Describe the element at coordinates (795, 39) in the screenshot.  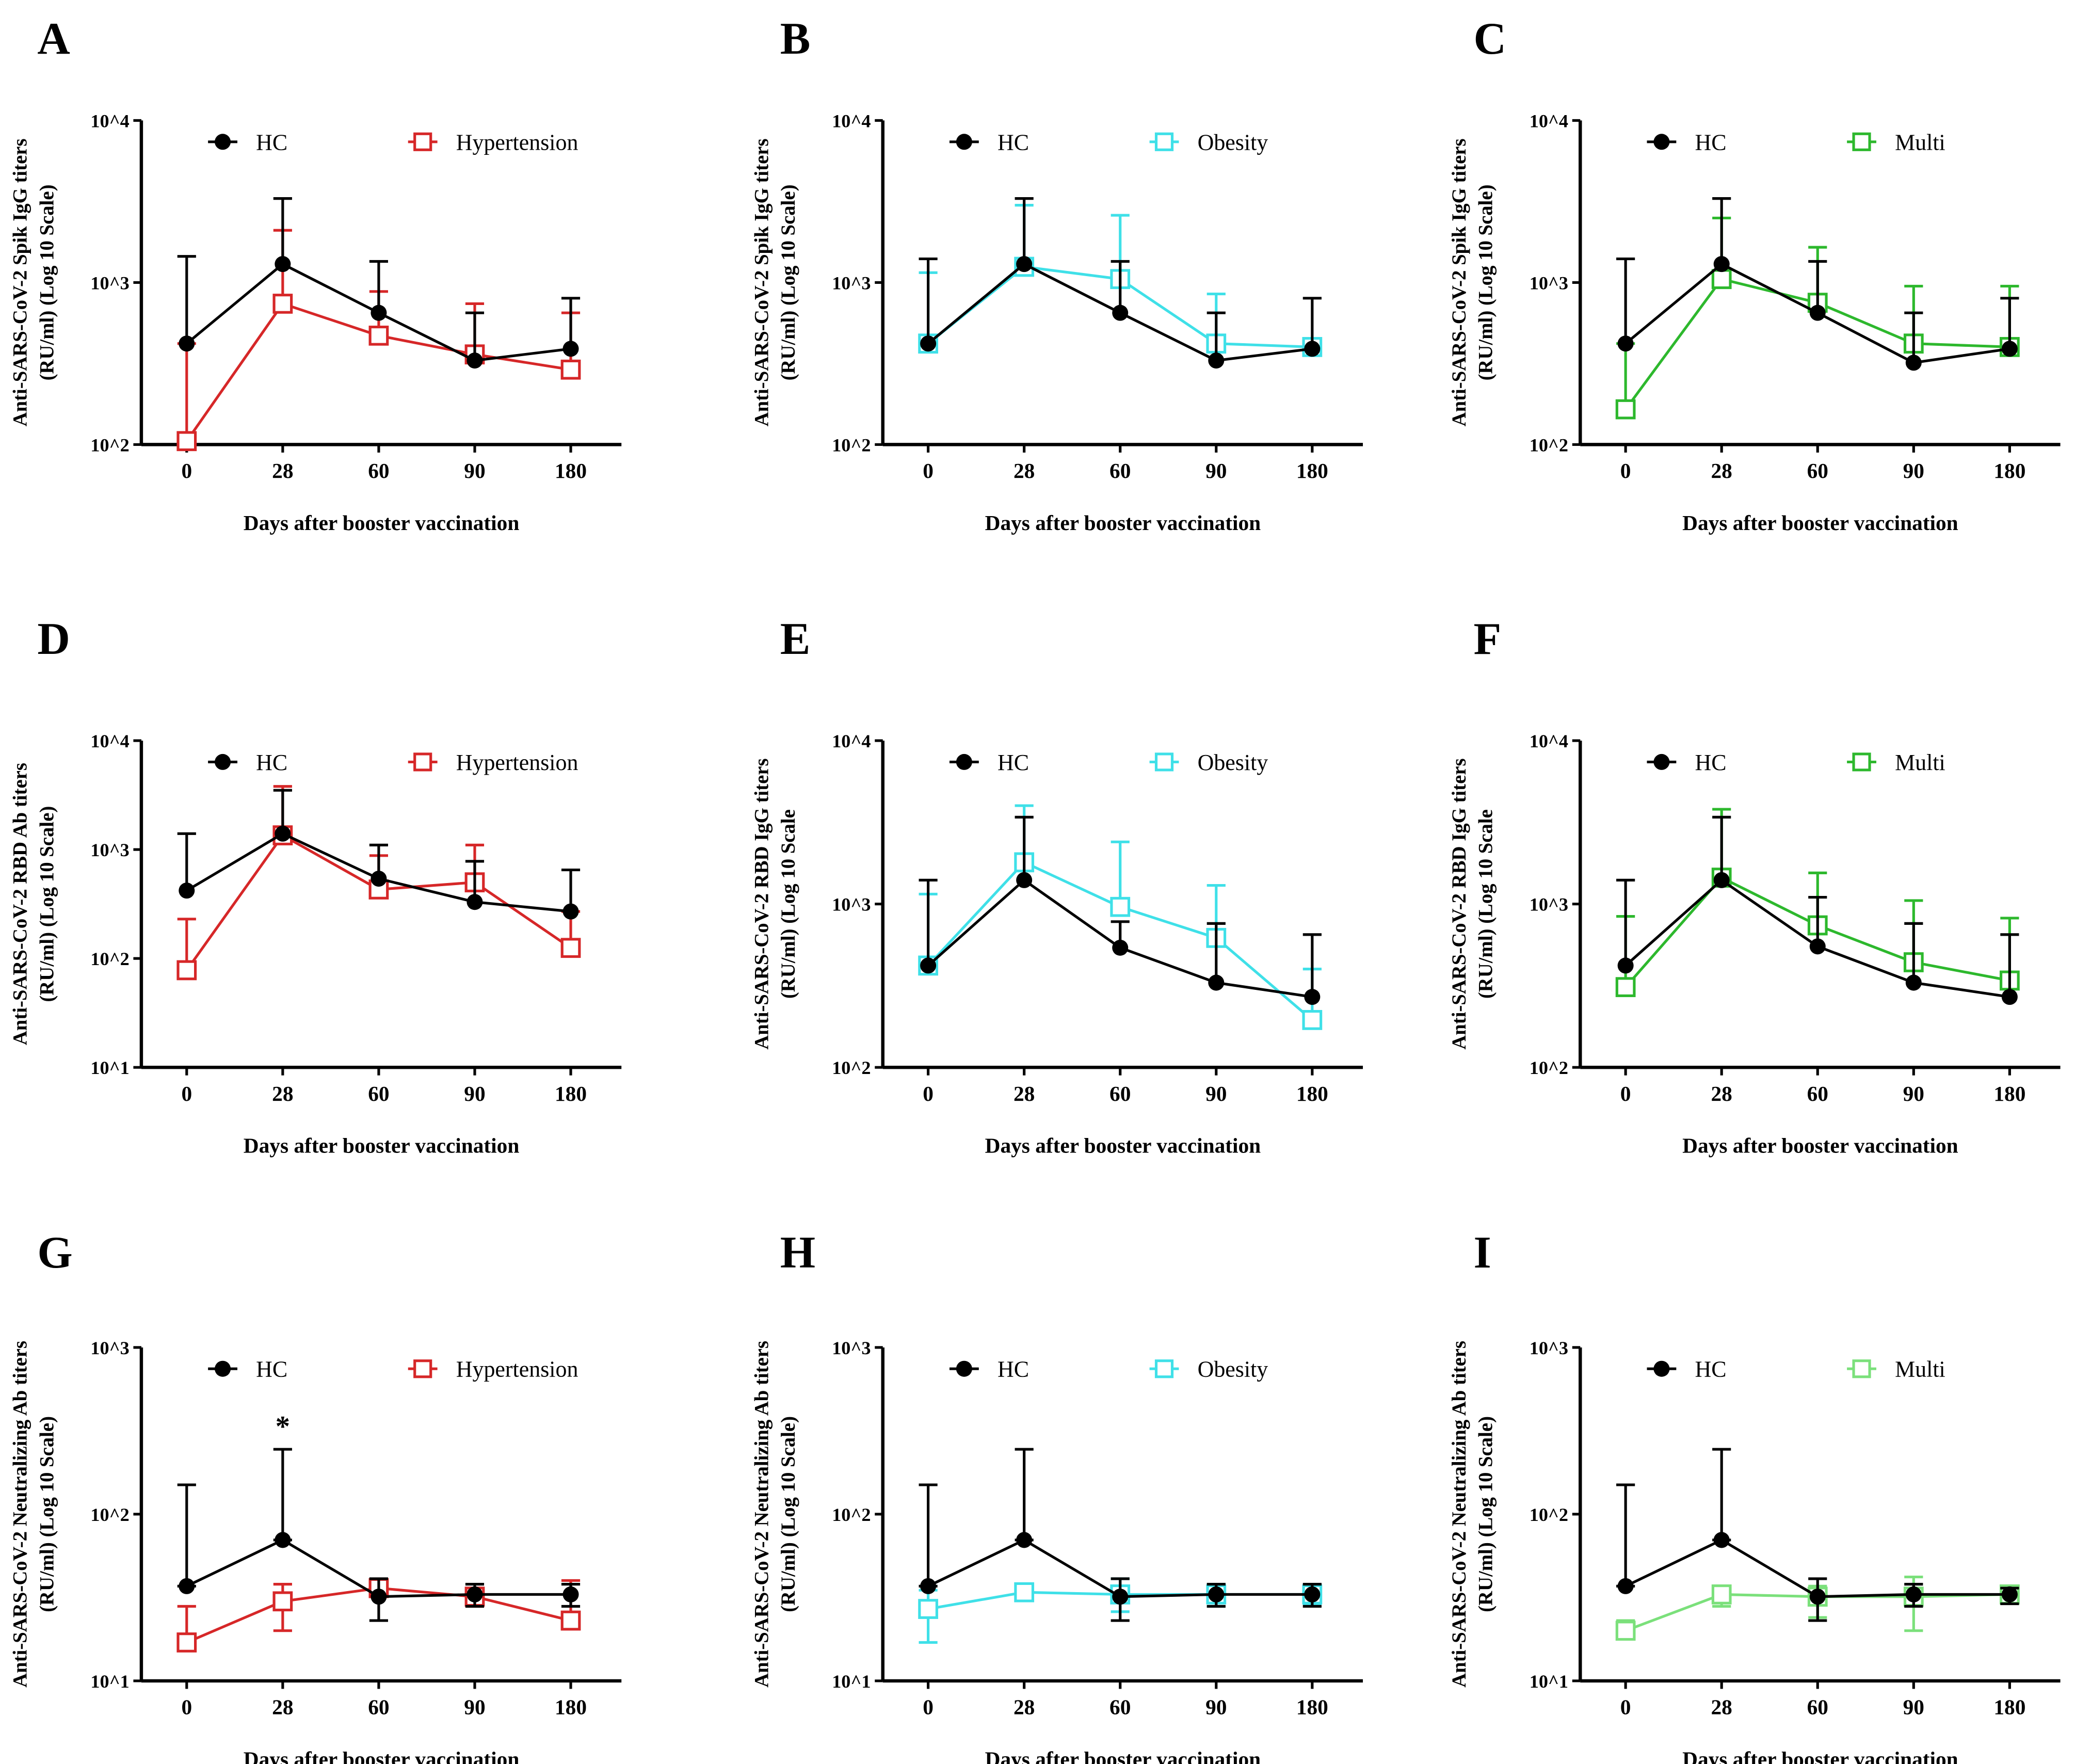
I see `panel-letter: B` at that location.